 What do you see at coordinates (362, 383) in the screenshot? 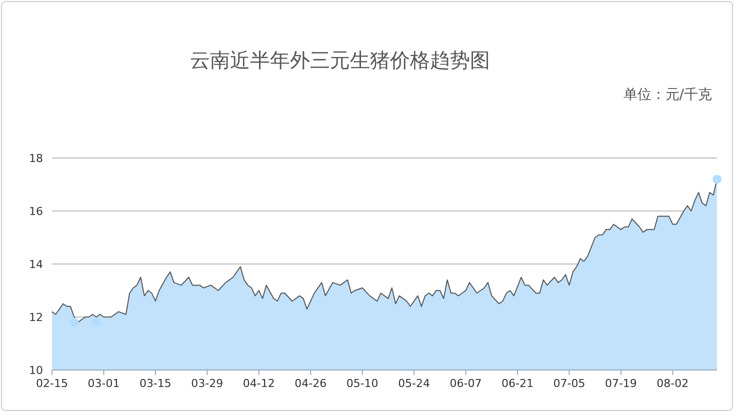
I see `x-tick-label: 05-10` at bounding box center [362, 383].